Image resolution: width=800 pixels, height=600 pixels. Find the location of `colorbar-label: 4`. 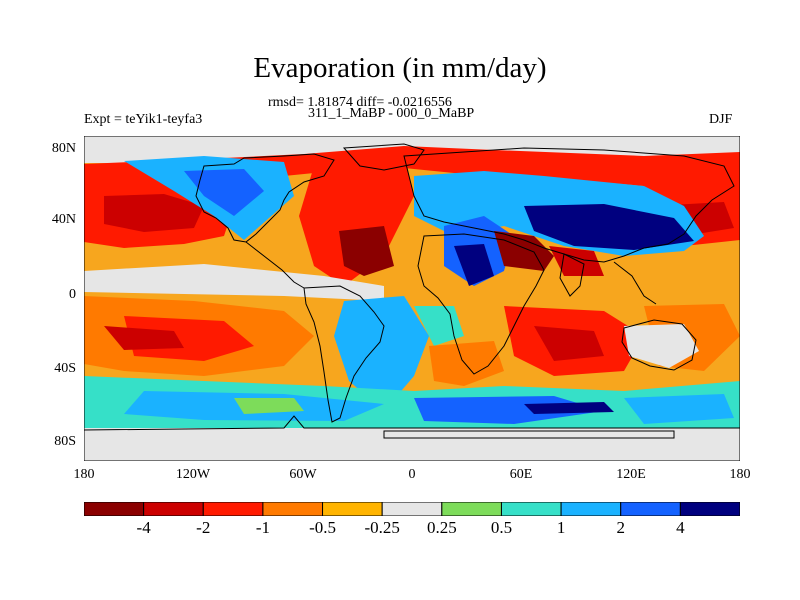

colorbar-label: 4 is located at coordinates (680, 527).